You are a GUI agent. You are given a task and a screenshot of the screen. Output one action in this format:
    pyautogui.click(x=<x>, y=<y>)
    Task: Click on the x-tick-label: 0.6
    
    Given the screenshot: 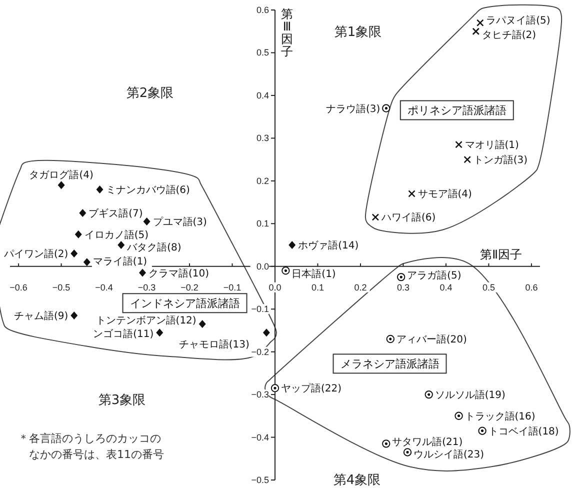 What is the action you would take?
    pyautogui.click(x=531, y=287)
    